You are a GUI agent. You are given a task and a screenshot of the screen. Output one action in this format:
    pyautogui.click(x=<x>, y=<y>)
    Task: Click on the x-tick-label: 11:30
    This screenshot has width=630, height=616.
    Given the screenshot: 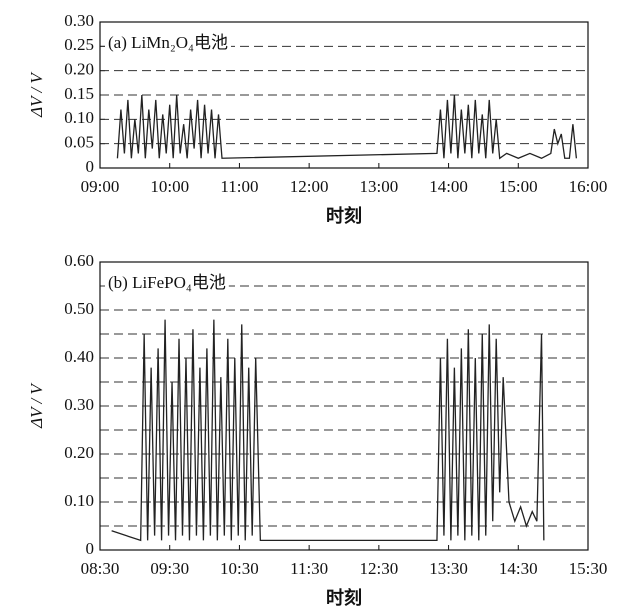 What is the action you would take?
    pyautogui.click(x=309, y=568)
    